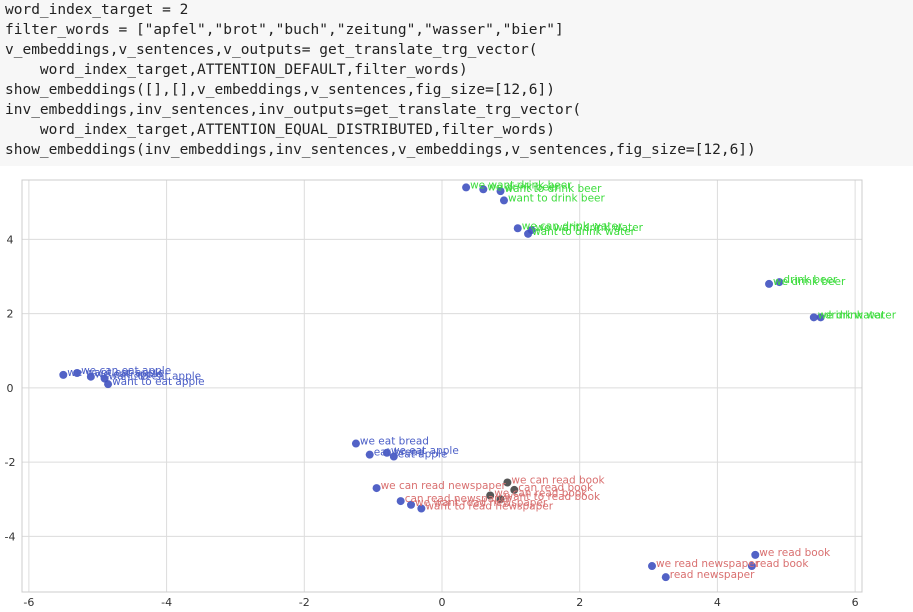 The height and width of the screenshot is (612, 913). What do you see at coordinates (444, 486) in the screenshot?
I see `point-label: we can read newspaper` at bounding box center [444, 486].